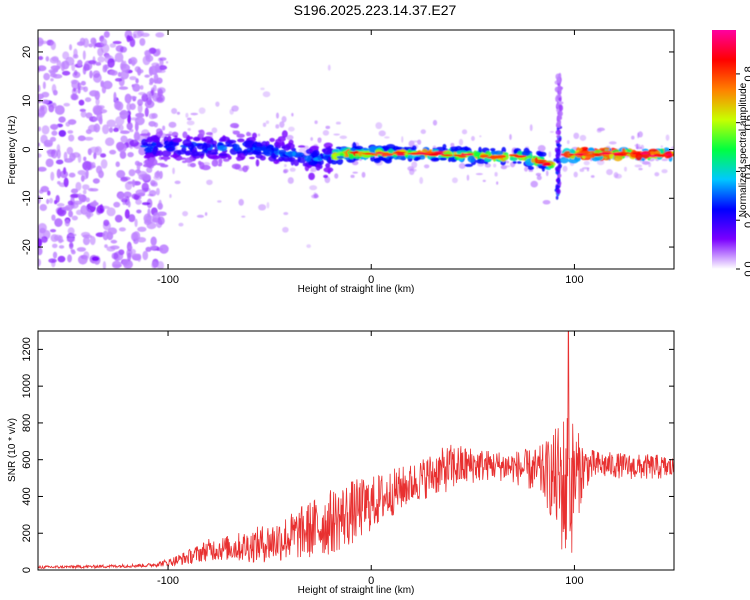 The height and width of the screenshot is (600, 750). Describe the element at coordinates (12, 150) in the screenshot. I see `heatmap-y-axis-label: Frequency (Hz)` at that location.